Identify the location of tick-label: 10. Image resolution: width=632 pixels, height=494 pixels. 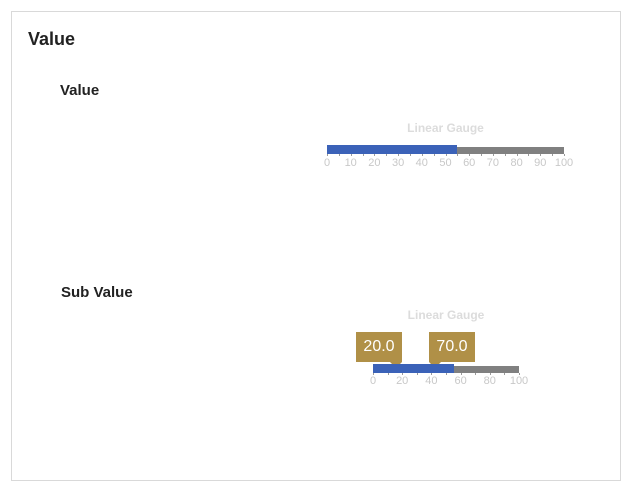
(350, 163).